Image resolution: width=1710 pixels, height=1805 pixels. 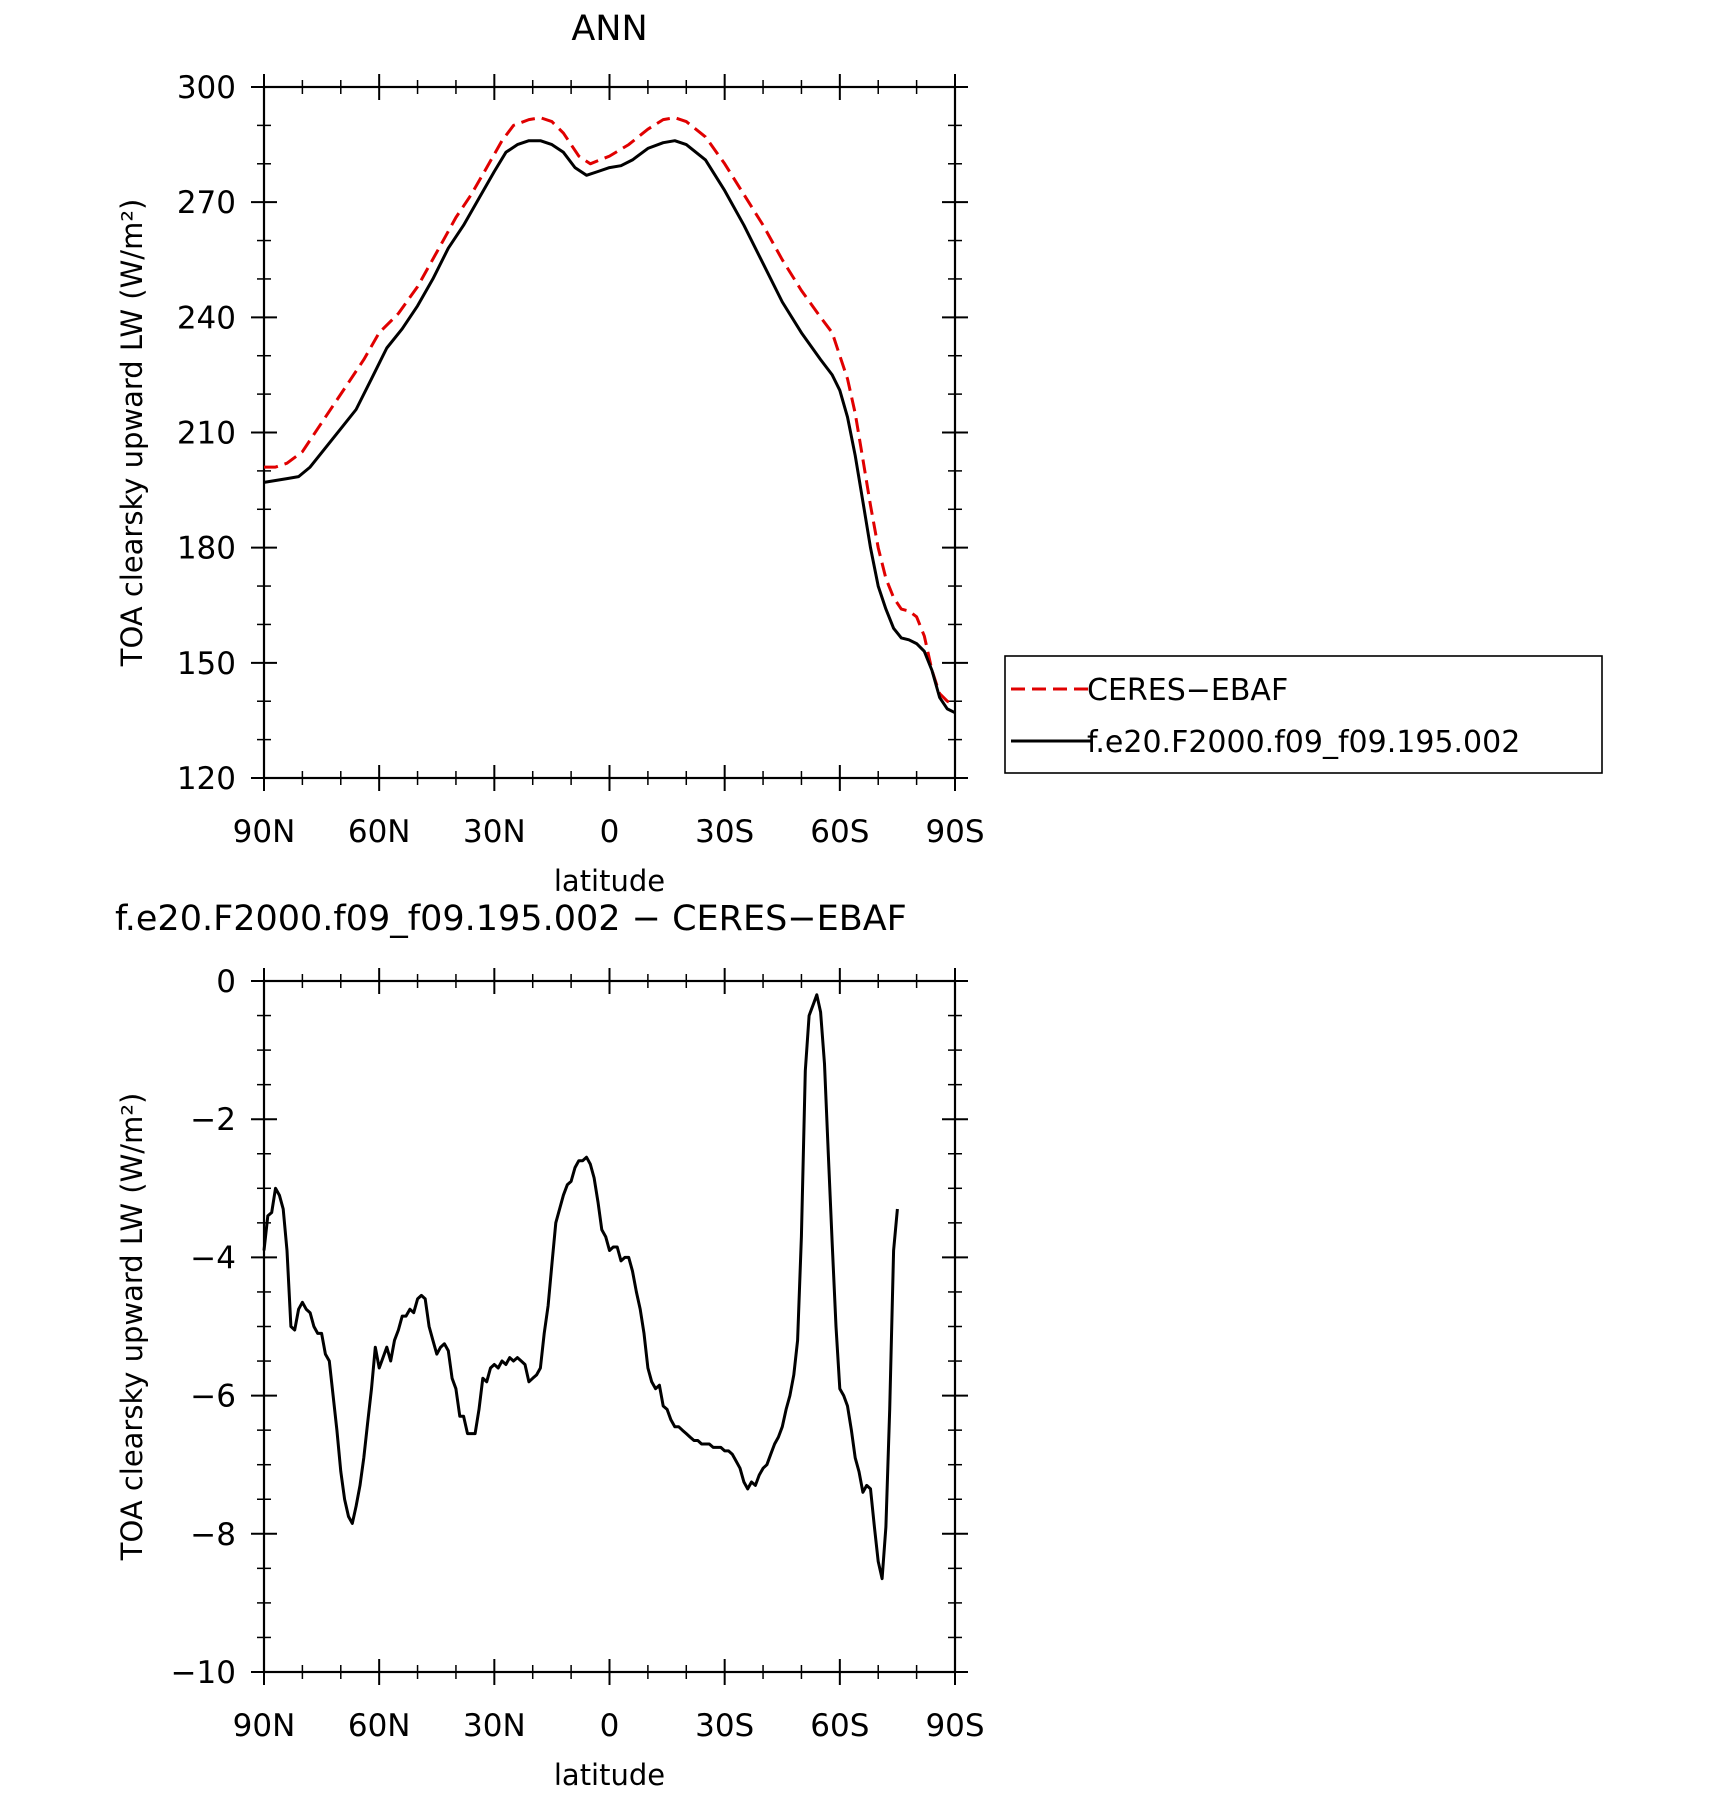 I want to click on y-tick-label: −4, so click(x=213, y=1258).